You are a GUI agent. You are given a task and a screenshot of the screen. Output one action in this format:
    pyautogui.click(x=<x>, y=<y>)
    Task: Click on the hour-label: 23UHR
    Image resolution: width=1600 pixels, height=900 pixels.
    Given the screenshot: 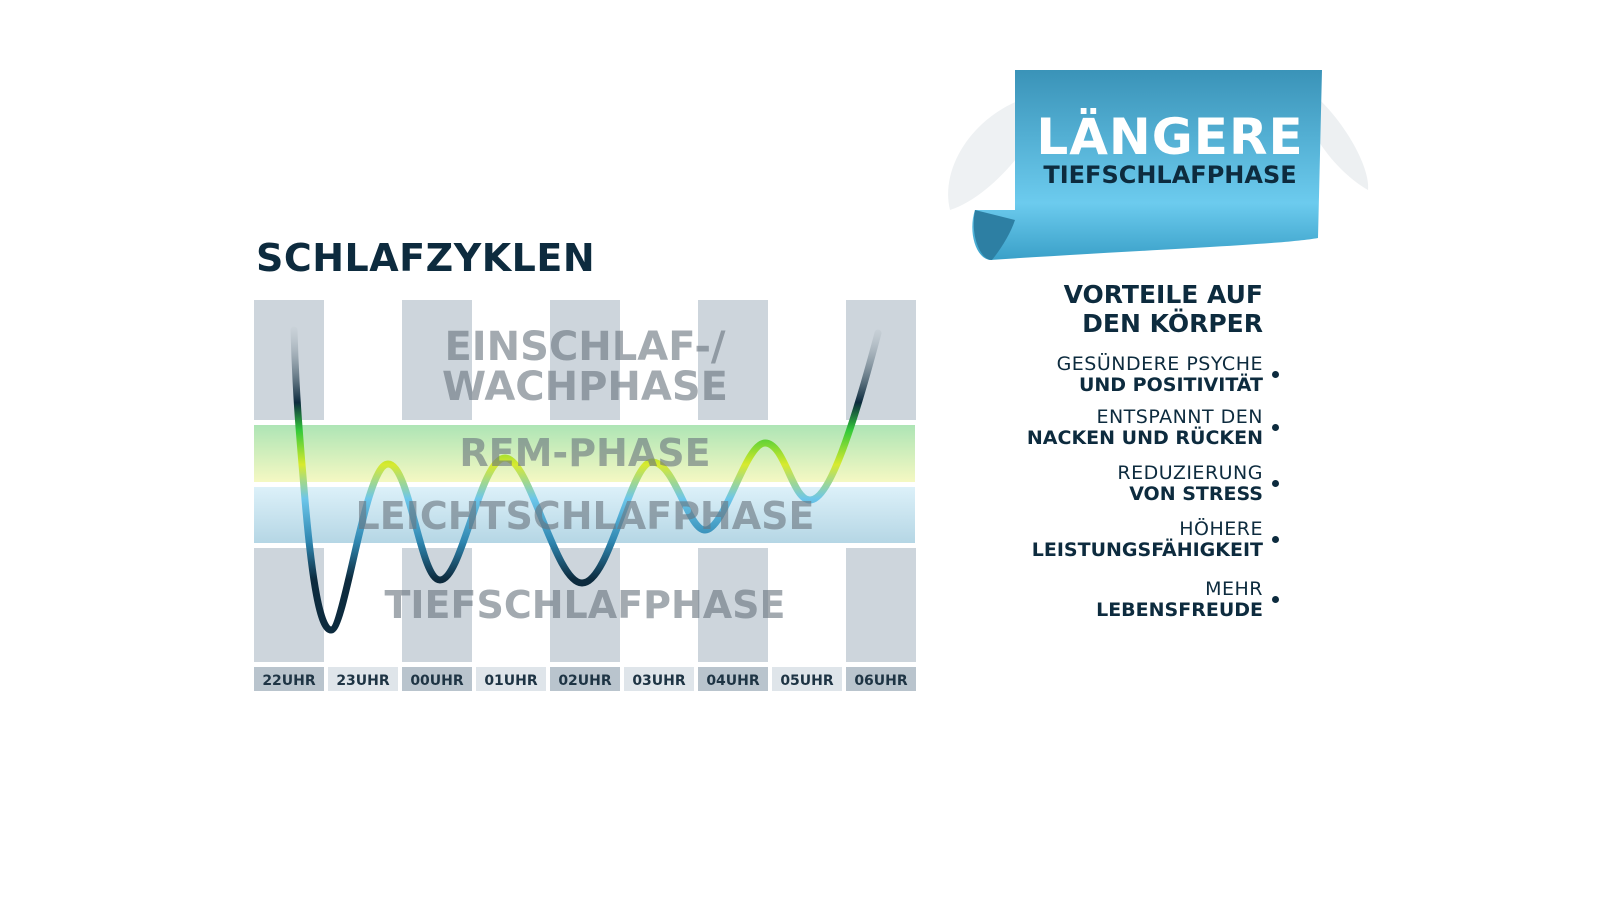 What is the action you would take?
    pyautogui.click(x=363, y=681)
    